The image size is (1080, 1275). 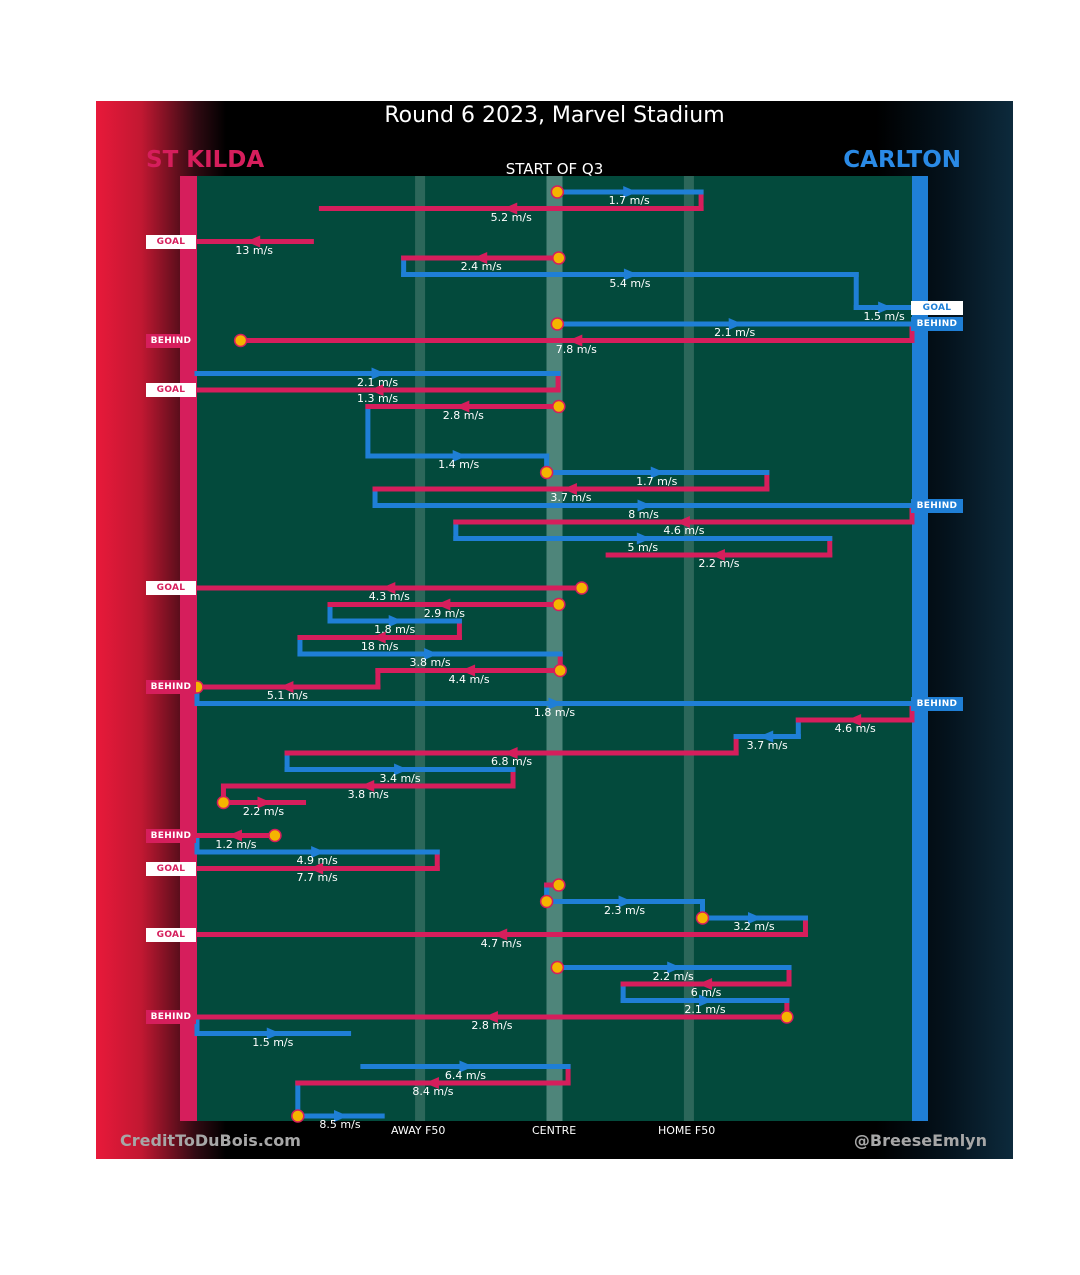 I want to click on centre-band, so click(x=554, y=648).